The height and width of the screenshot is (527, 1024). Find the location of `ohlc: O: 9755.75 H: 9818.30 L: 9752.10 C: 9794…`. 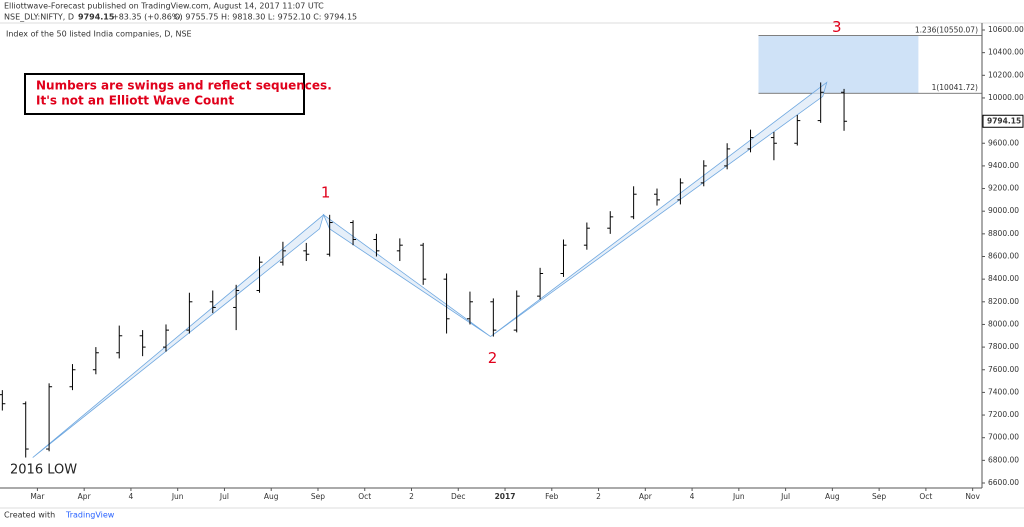

ohlc: O: 9755.75 H: 9818.30 L: 9752.10 C: 9794… is located at coordinates (265, 17).